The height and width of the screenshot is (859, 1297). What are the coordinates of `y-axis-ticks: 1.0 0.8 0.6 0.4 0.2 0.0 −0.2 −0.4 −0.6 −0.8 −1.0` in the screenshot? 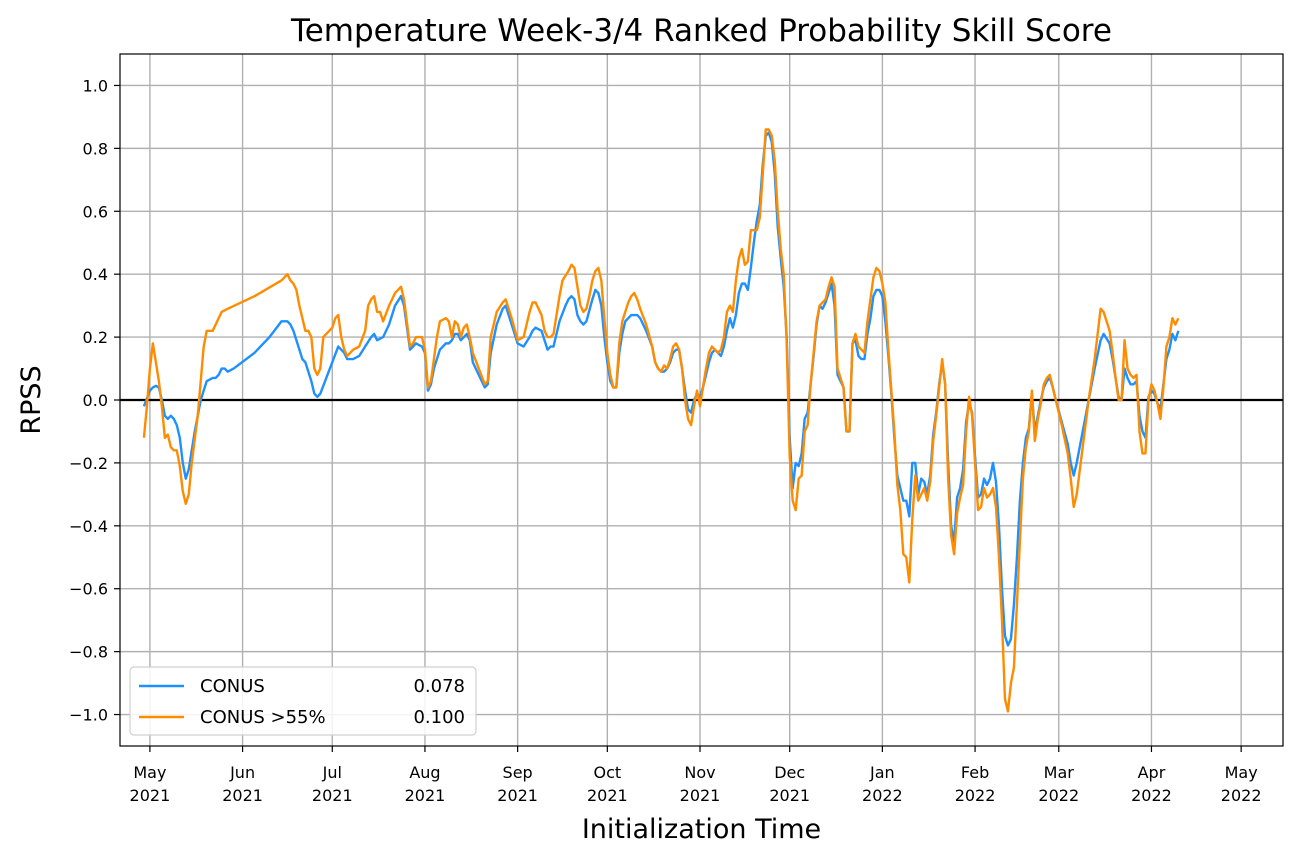 It's located at (94, 400).